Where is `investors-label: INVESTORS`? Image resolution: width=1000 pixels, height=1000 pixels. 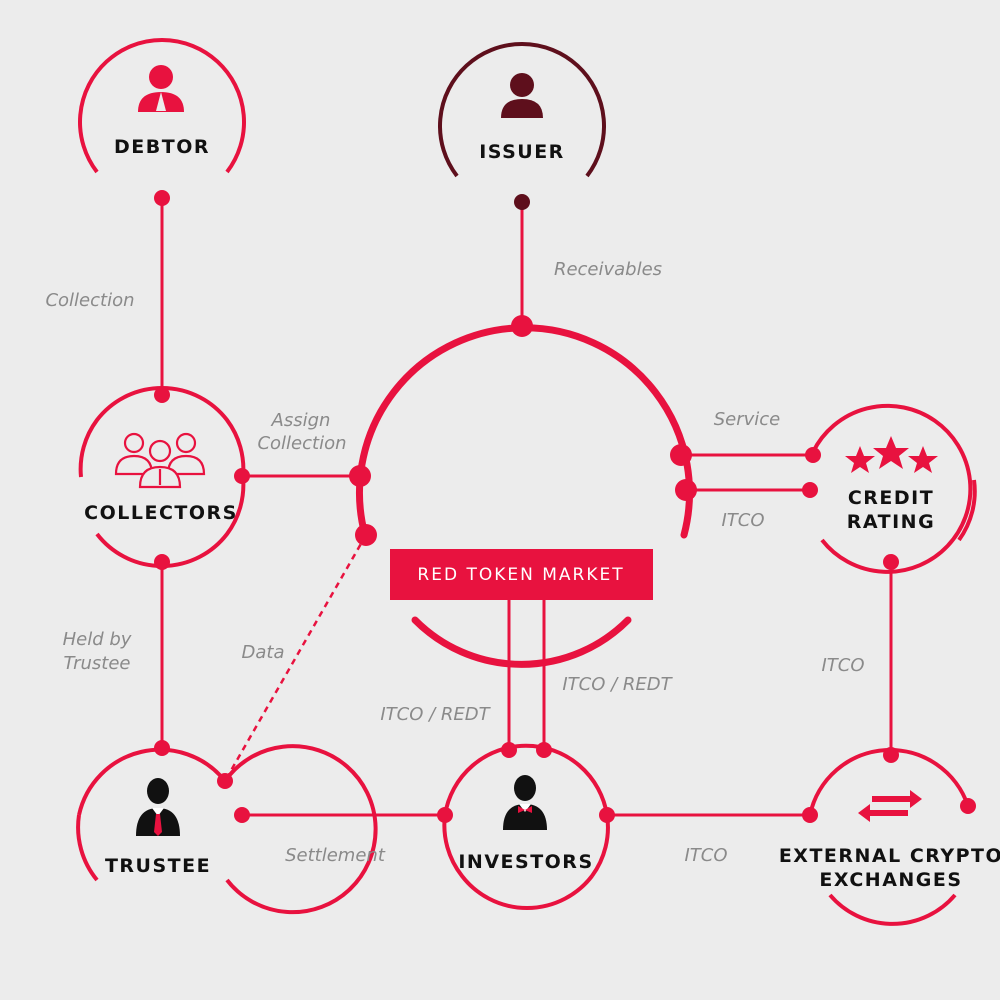 investors-label: INVESTORS is located at coordinates (525, 862).